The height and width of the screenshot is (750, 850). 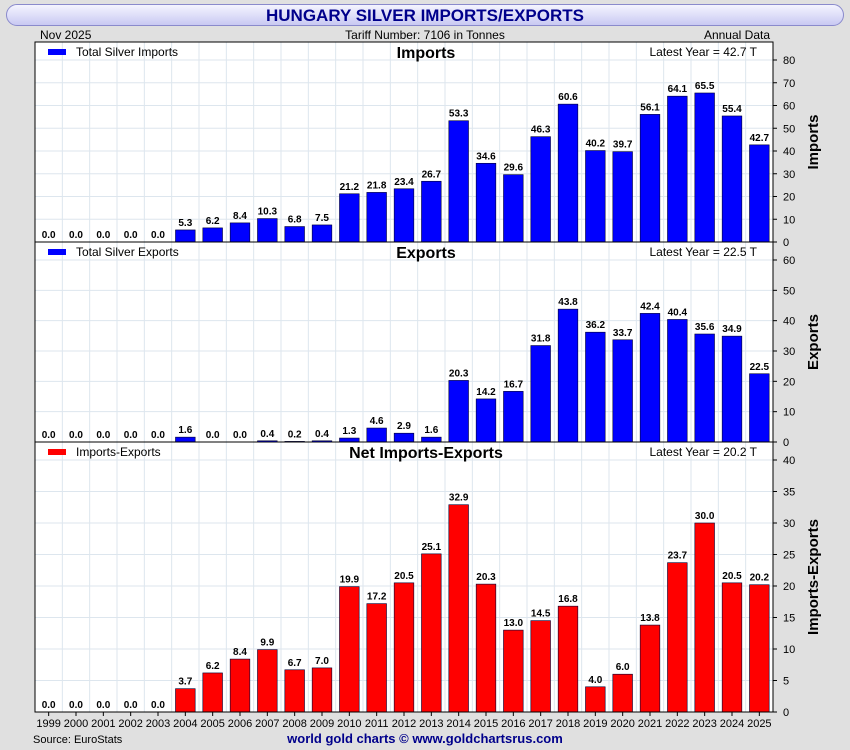 I want to click on bar-value-label: 34.9, so click(x=732, y=329).